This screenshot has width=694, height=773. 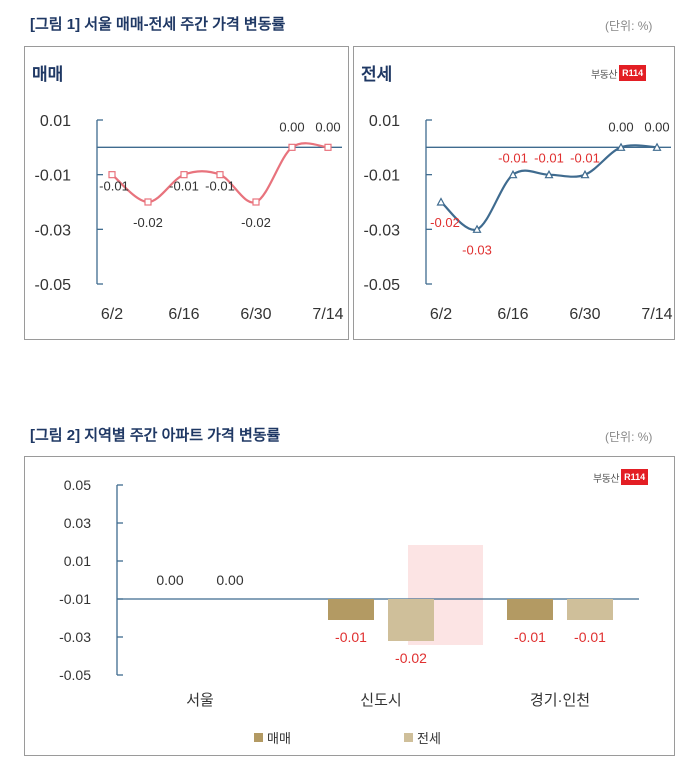 What do you see at coordinates (584, 314) in the screenshot?
I see `jeonse-x-tick-label: 6/30` at bounding box center [584, 314].